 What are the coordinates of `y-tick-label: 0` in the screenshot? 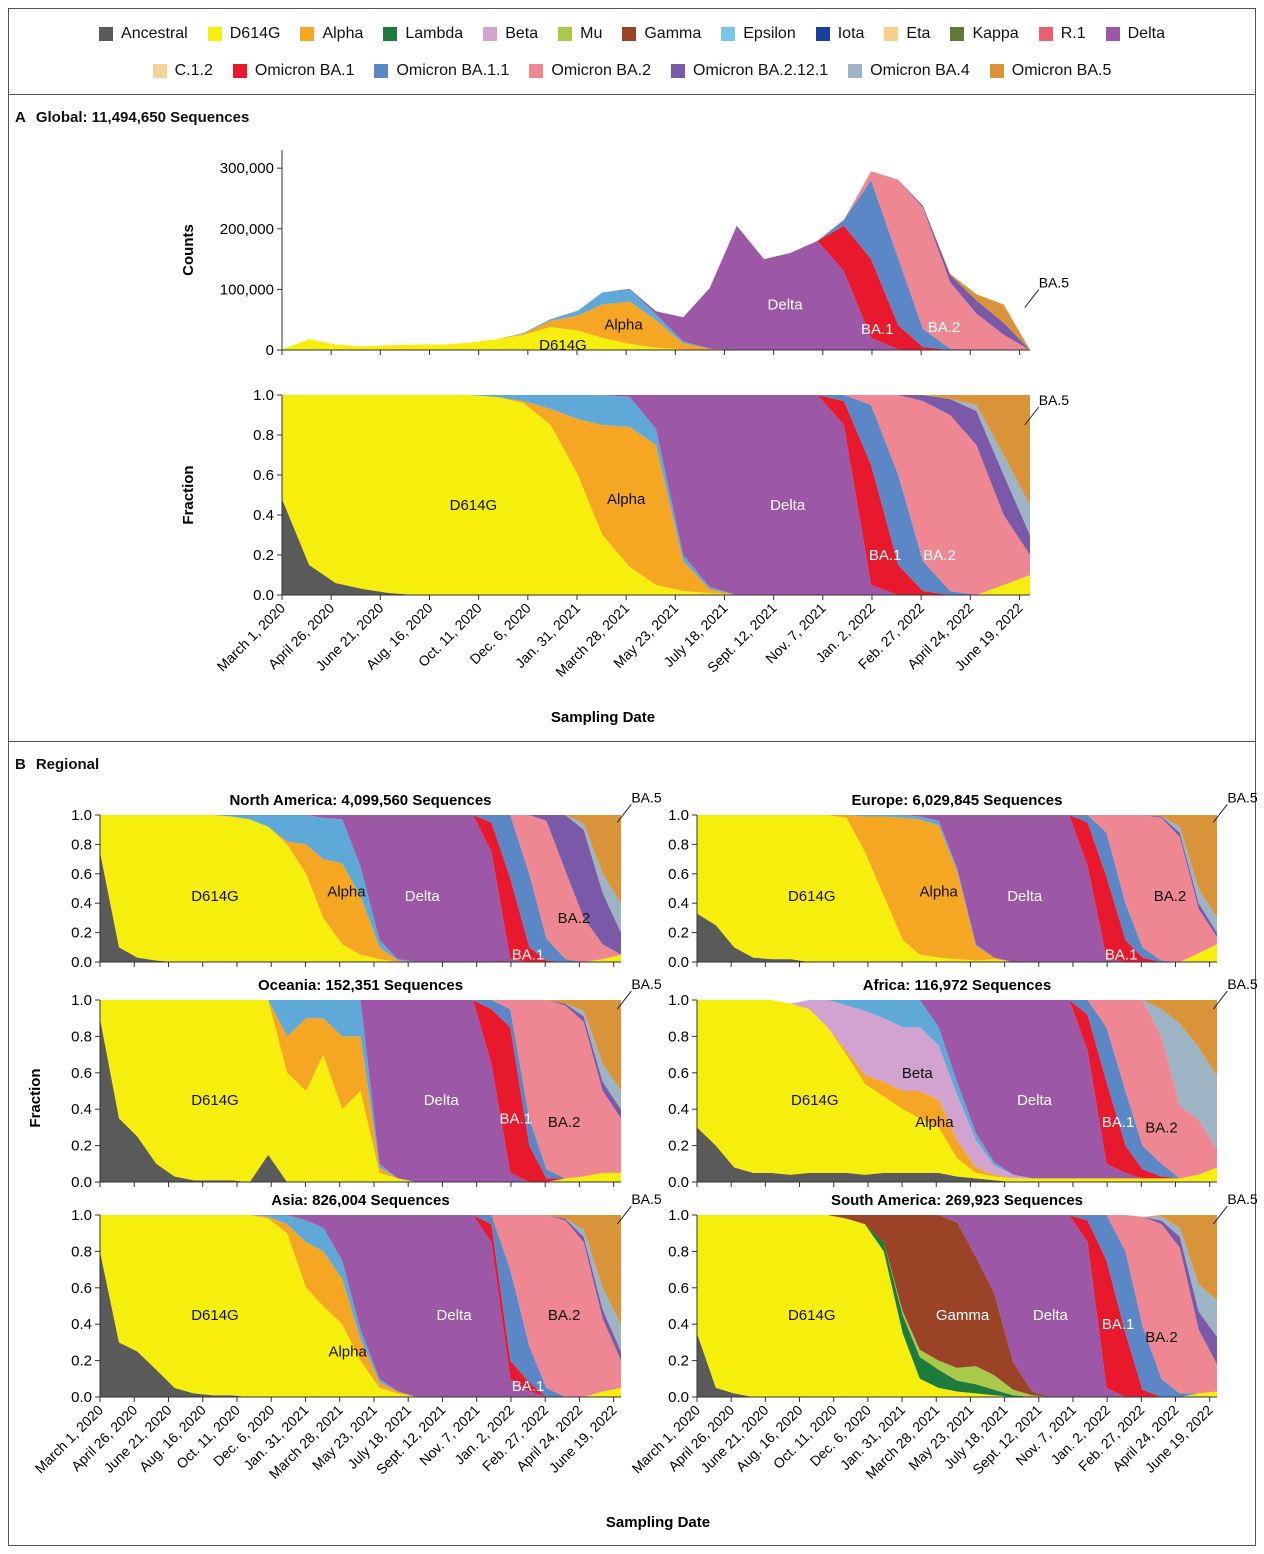 It's located at (270, 350).